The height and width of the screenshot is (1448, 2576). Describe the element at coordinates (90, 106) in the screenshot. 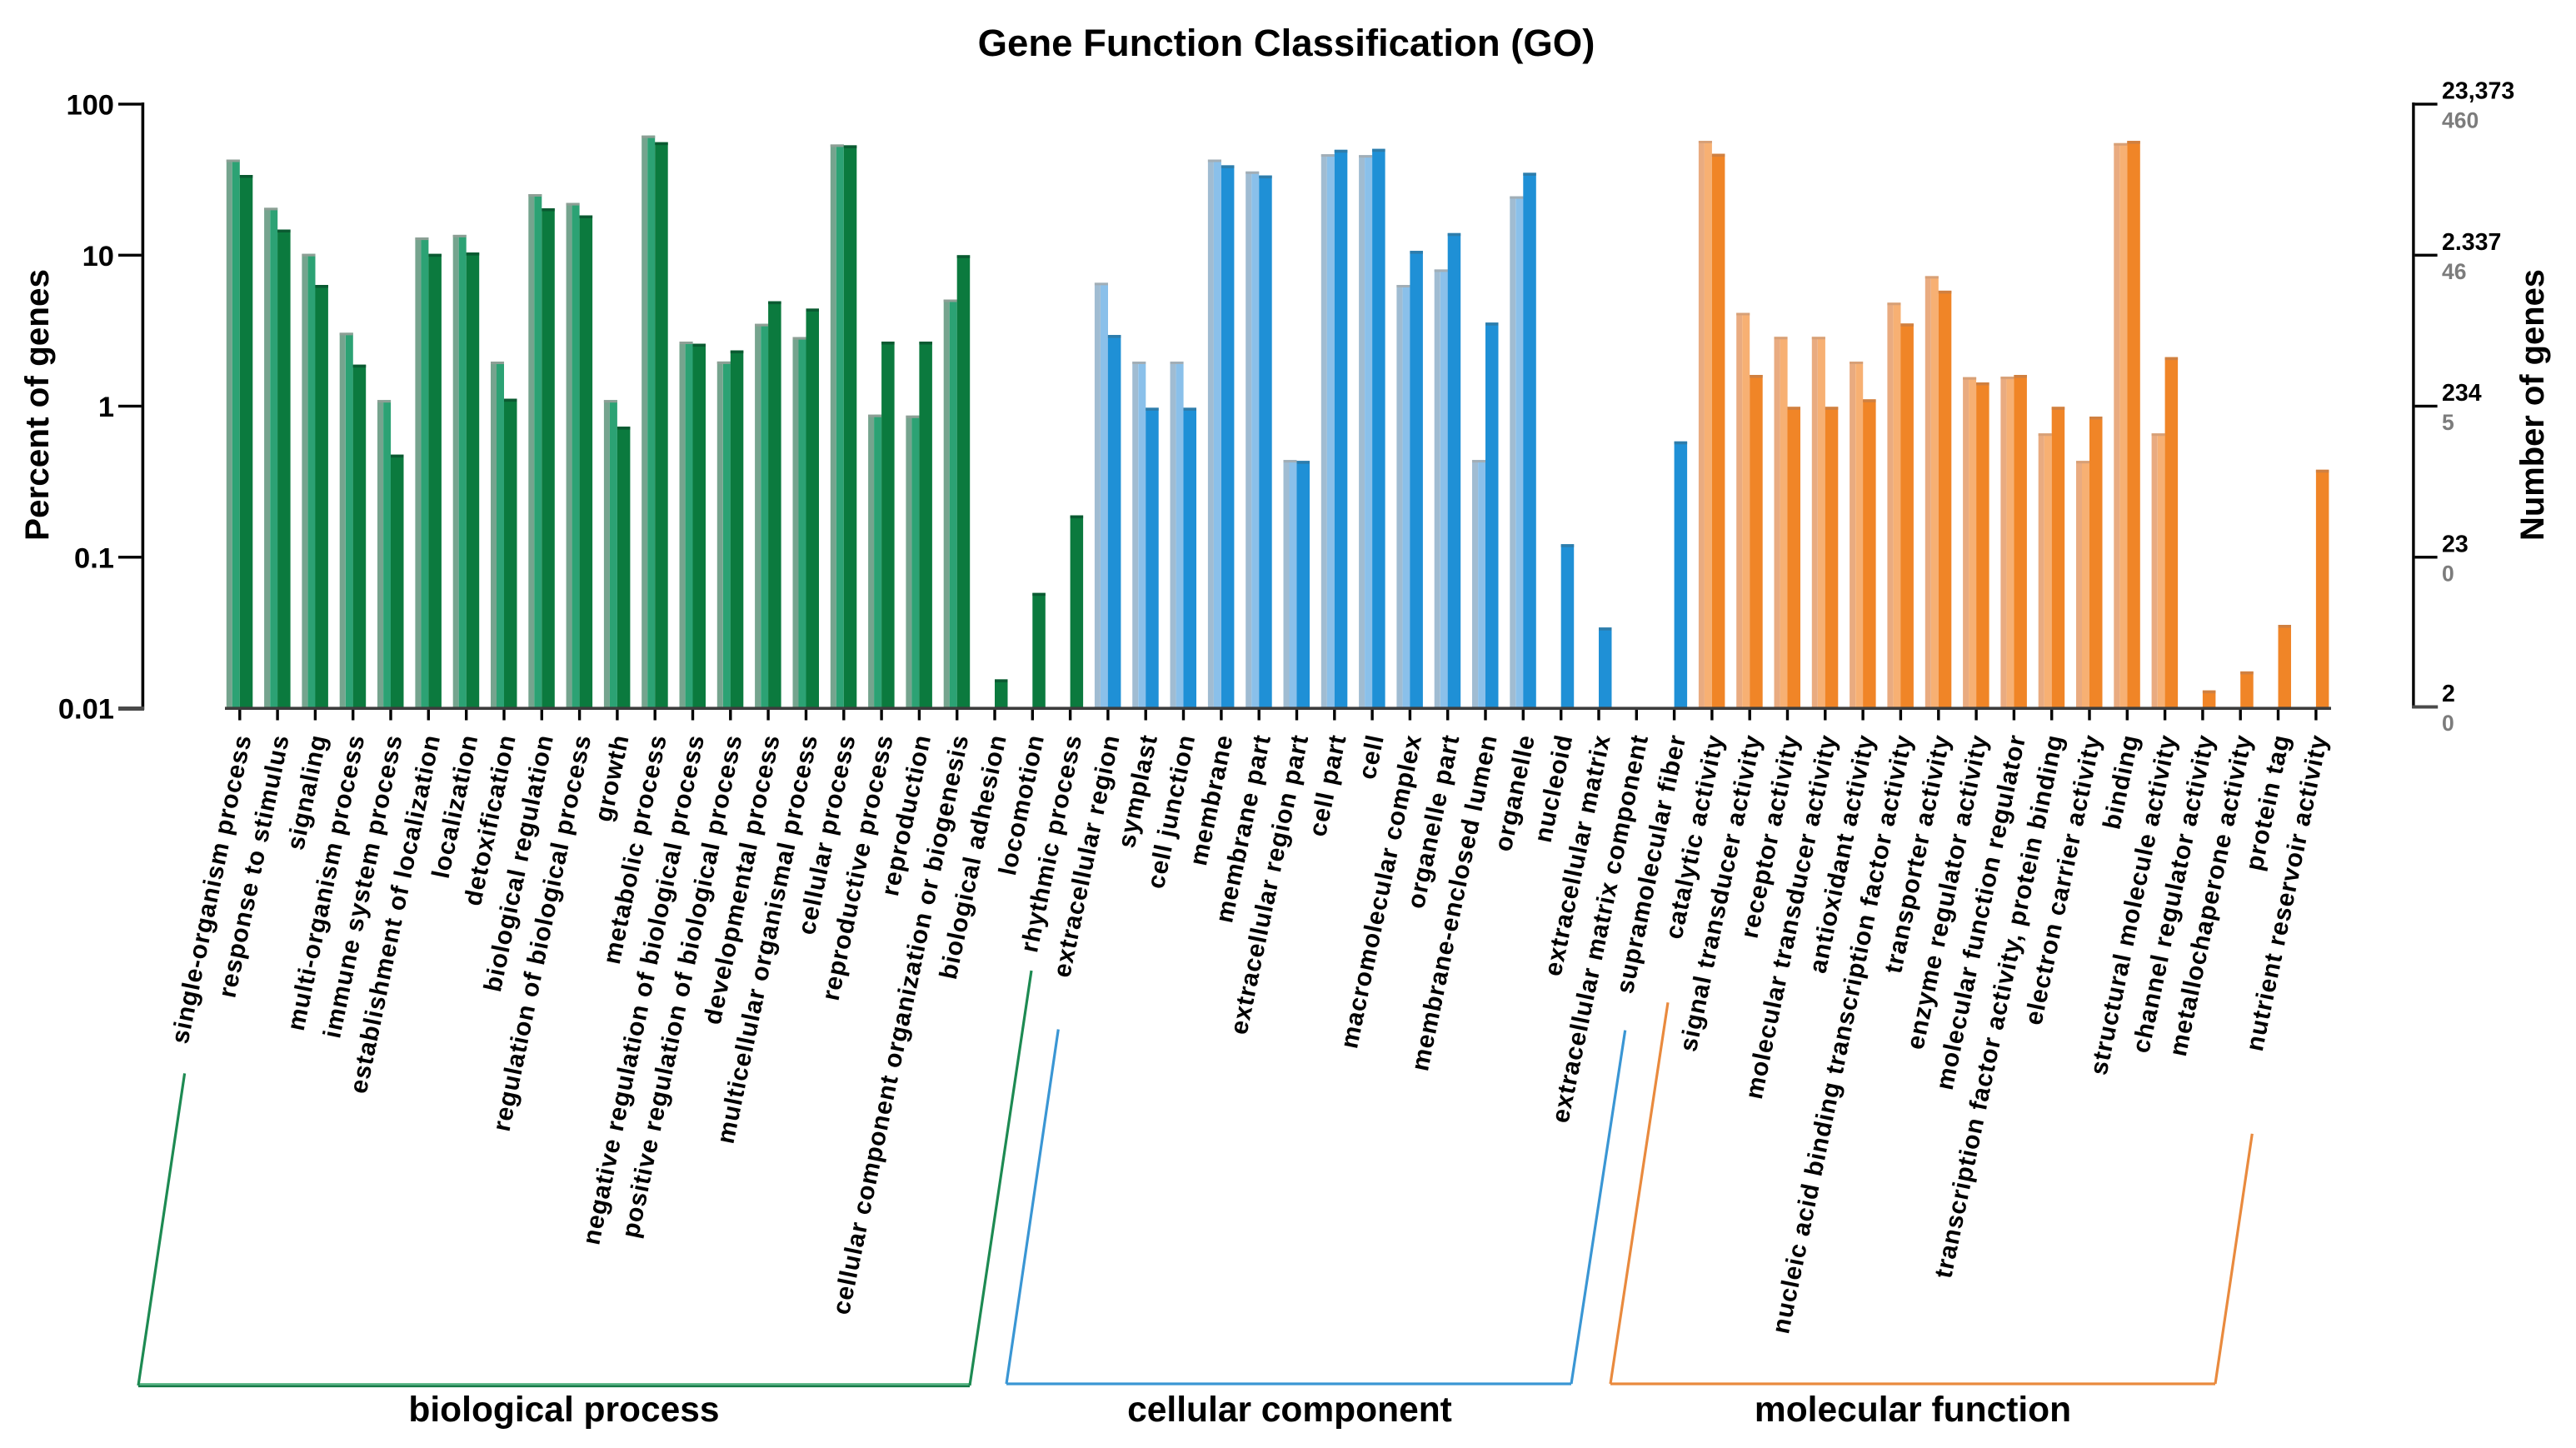

I see `svg-text: 100` at that location.